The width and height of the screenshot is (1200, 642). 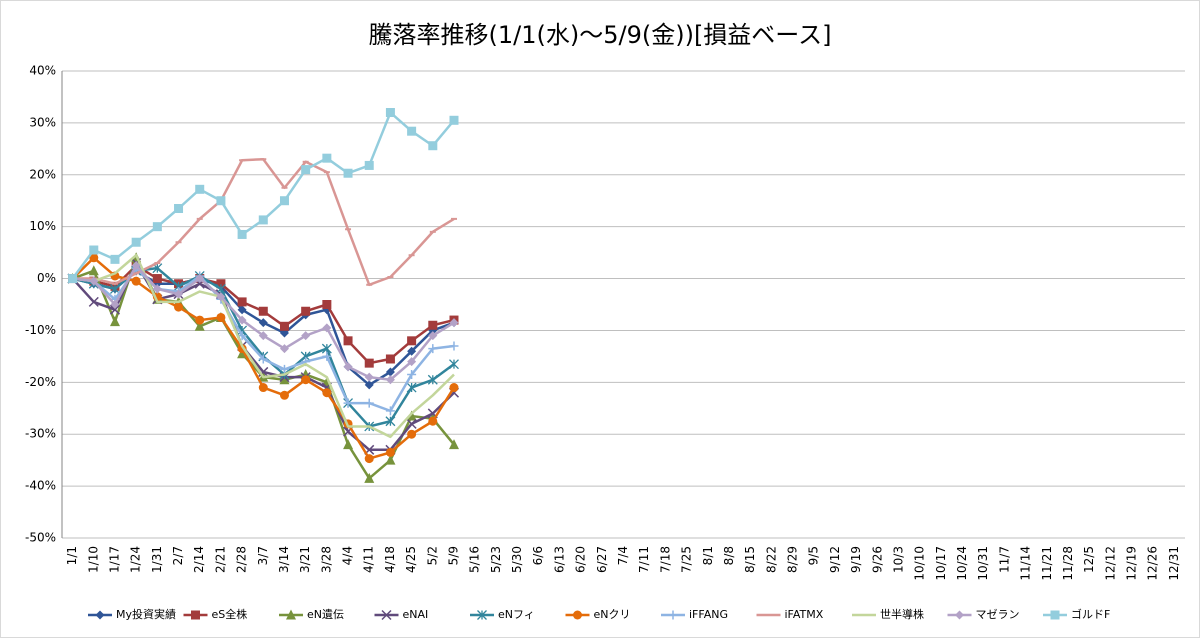 What do you see at coordinates (729, 555) in the screenshot?
I see `x-tick-label: 8/8` at bounding box center [729, 555].